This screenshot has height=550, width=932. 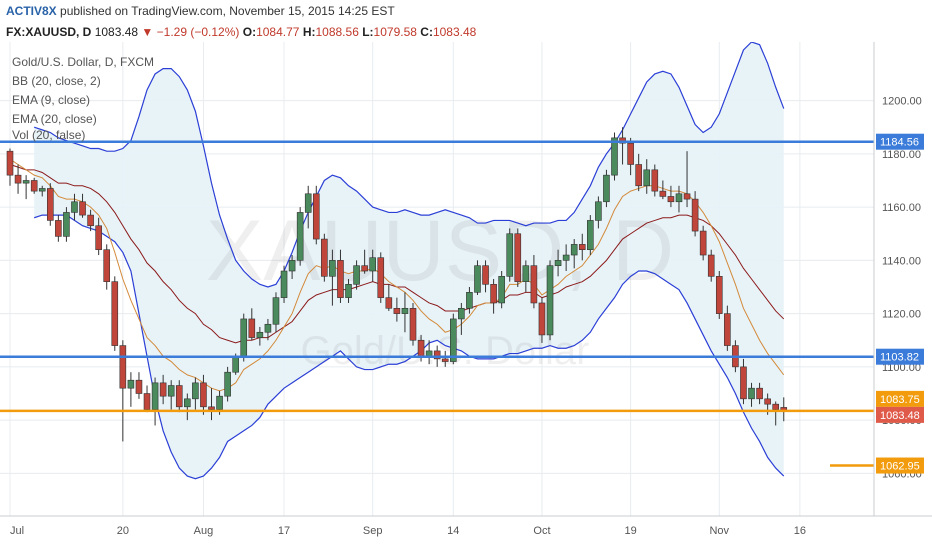 What do you see at coordinates (278, 32) in the screenshot?
I see `open-value: 1084.77` at bounding box center [278, 32].